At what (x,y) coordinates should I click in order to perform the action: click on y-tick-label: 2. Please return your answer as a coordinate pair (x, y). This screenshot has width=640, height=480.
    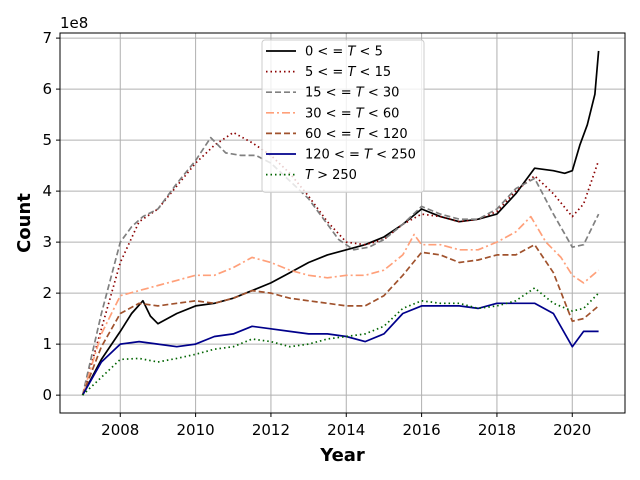
    Looking at the image, I should click on (47, 293).